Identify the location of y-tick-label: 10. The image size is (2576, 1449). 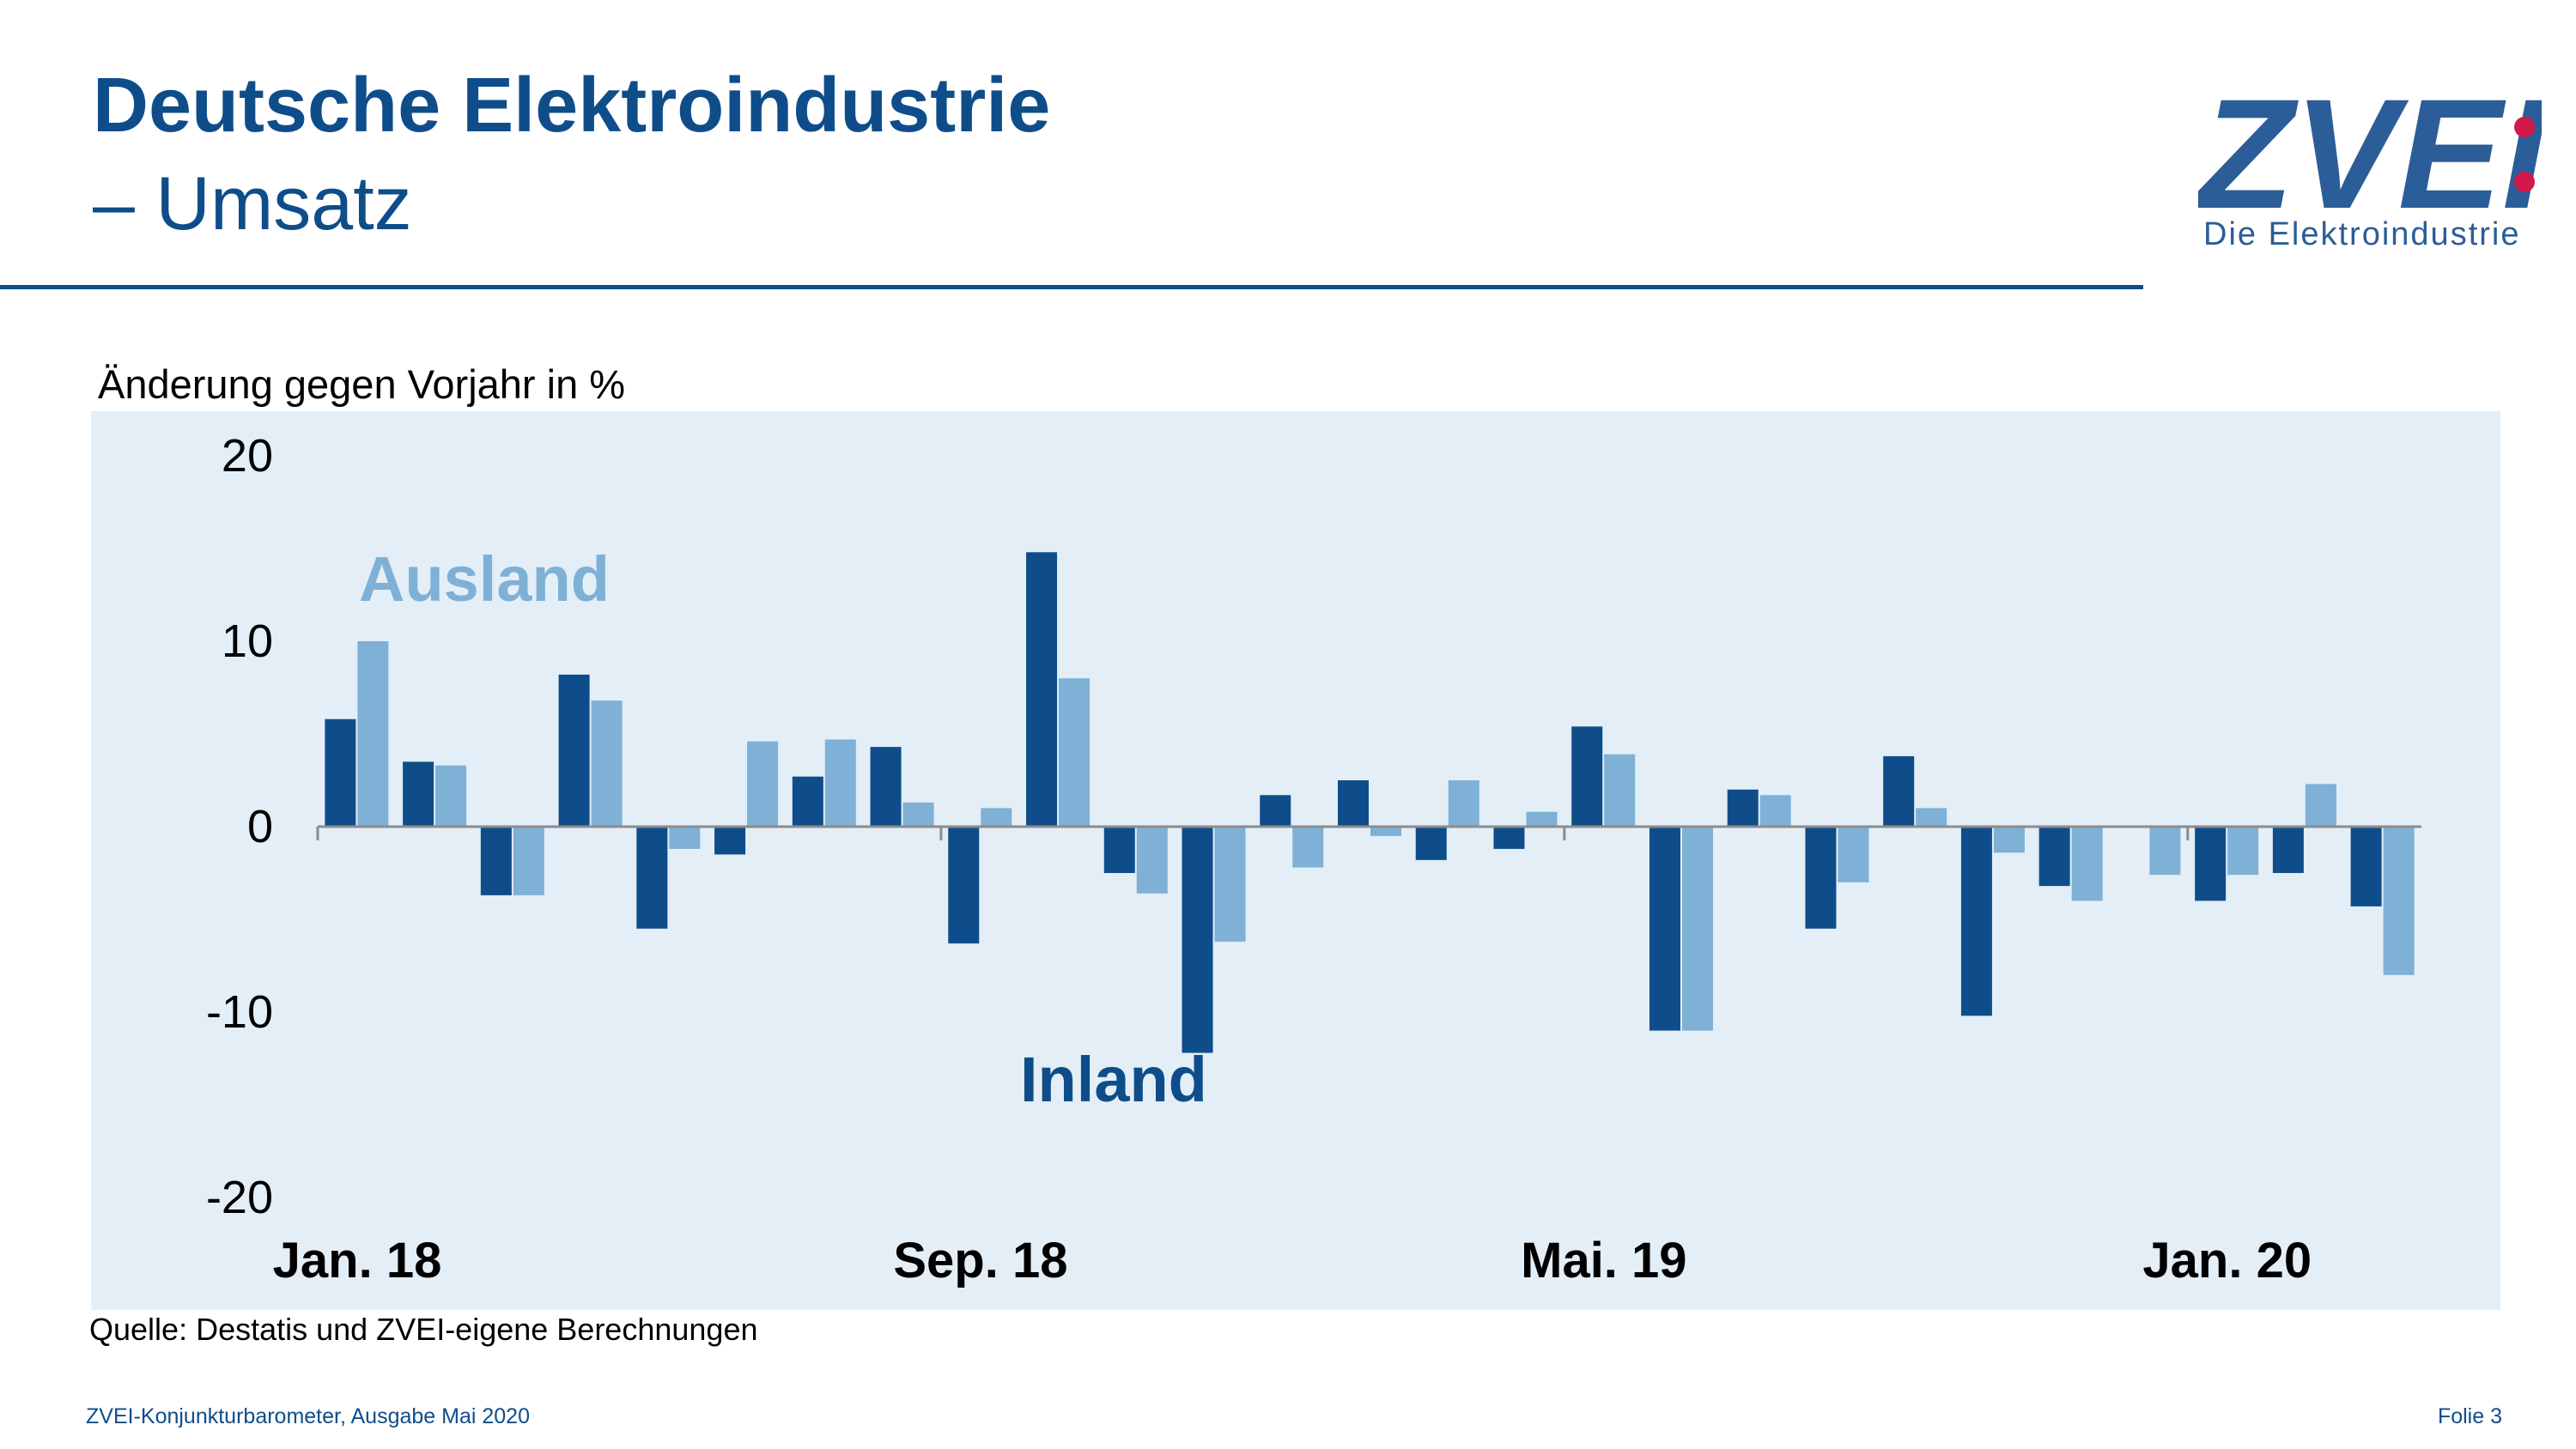
(248, 641).